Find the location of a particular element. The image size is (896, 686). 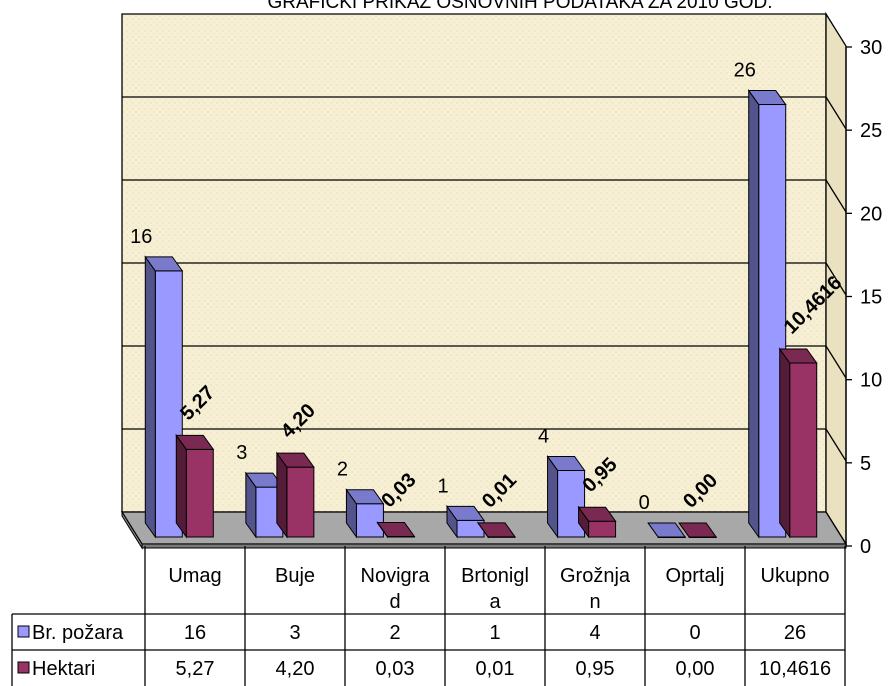

table-value: 10,4616 is located at coordinates (795, 669).